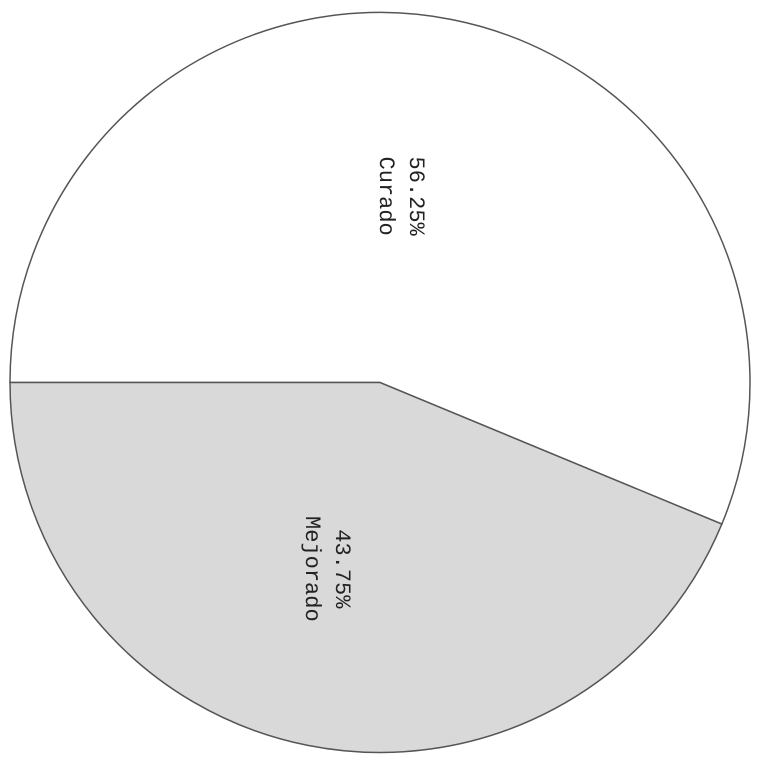  I want to click on data-label: 56.25%, so click(415, 196).